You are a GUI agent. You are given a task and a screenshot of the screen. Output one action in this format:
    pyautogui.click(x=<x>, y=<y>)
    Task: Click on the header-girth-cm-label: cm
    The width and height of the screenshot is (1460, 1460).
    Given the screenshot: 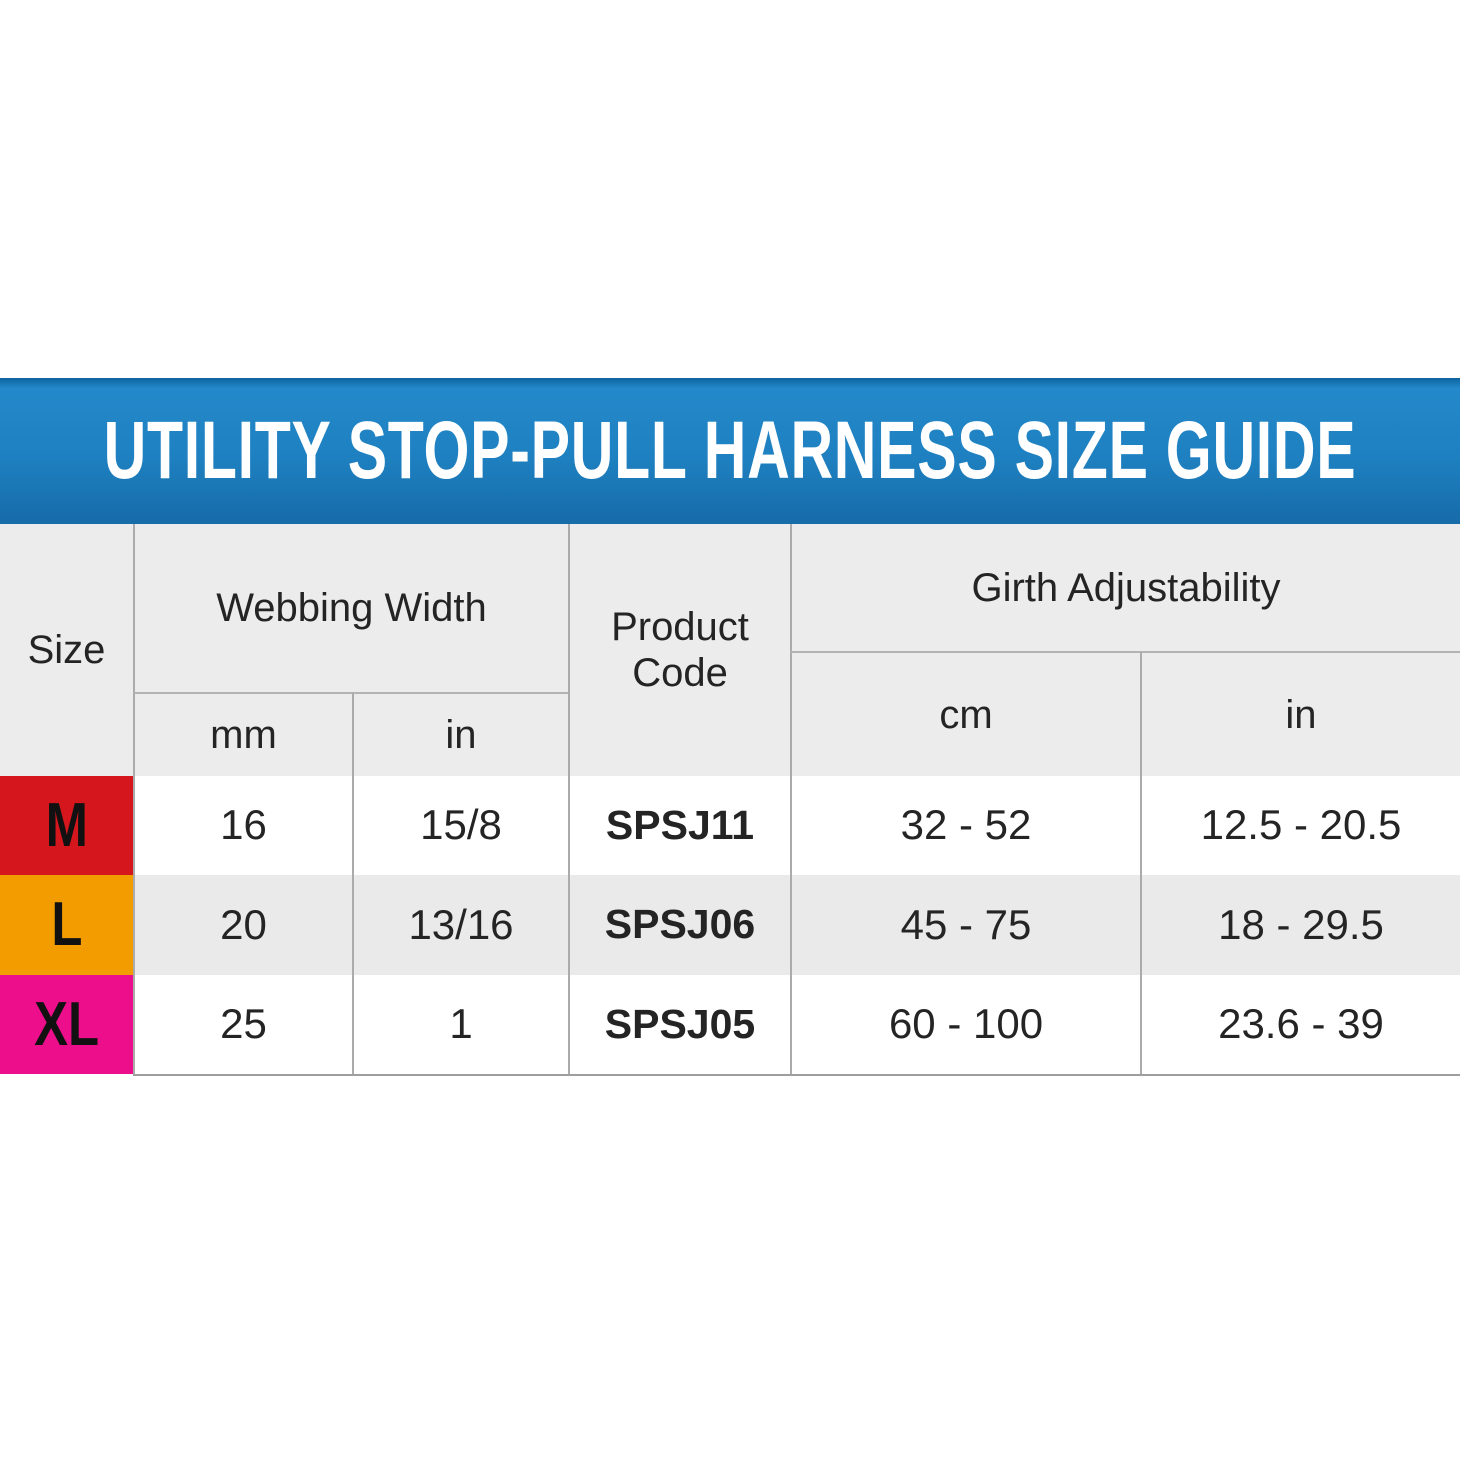 What is the action you would take?
    pyautogui.click(x=966, y=714)
    